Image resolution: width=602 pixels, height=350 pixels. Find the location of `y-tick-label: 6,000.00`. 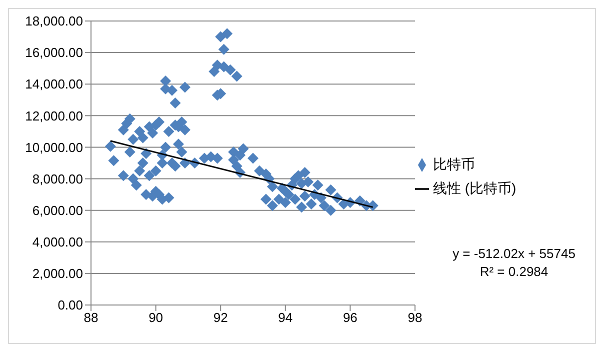

y-tick-label: 6,000.00 is located at coordinates (57, 210).